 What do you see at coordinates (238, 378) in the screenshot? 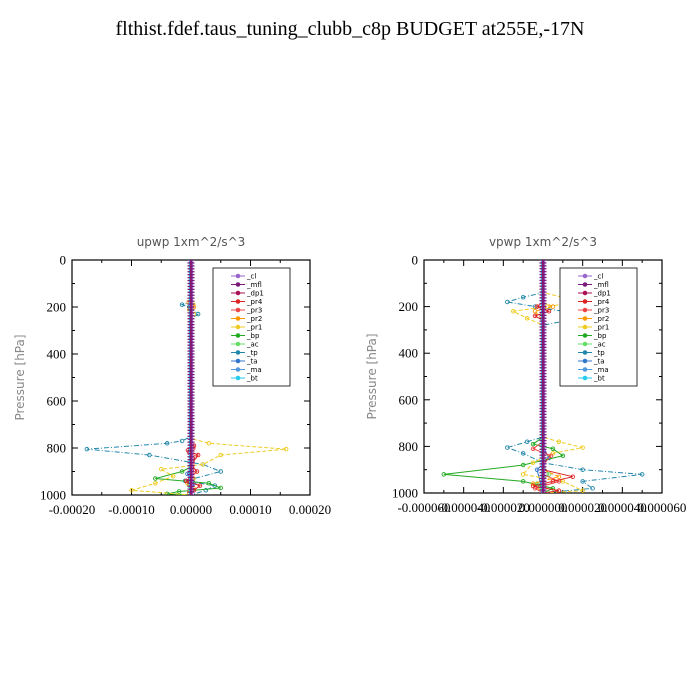
I see `legend-marker-bt` at bounding box center [238, 378].